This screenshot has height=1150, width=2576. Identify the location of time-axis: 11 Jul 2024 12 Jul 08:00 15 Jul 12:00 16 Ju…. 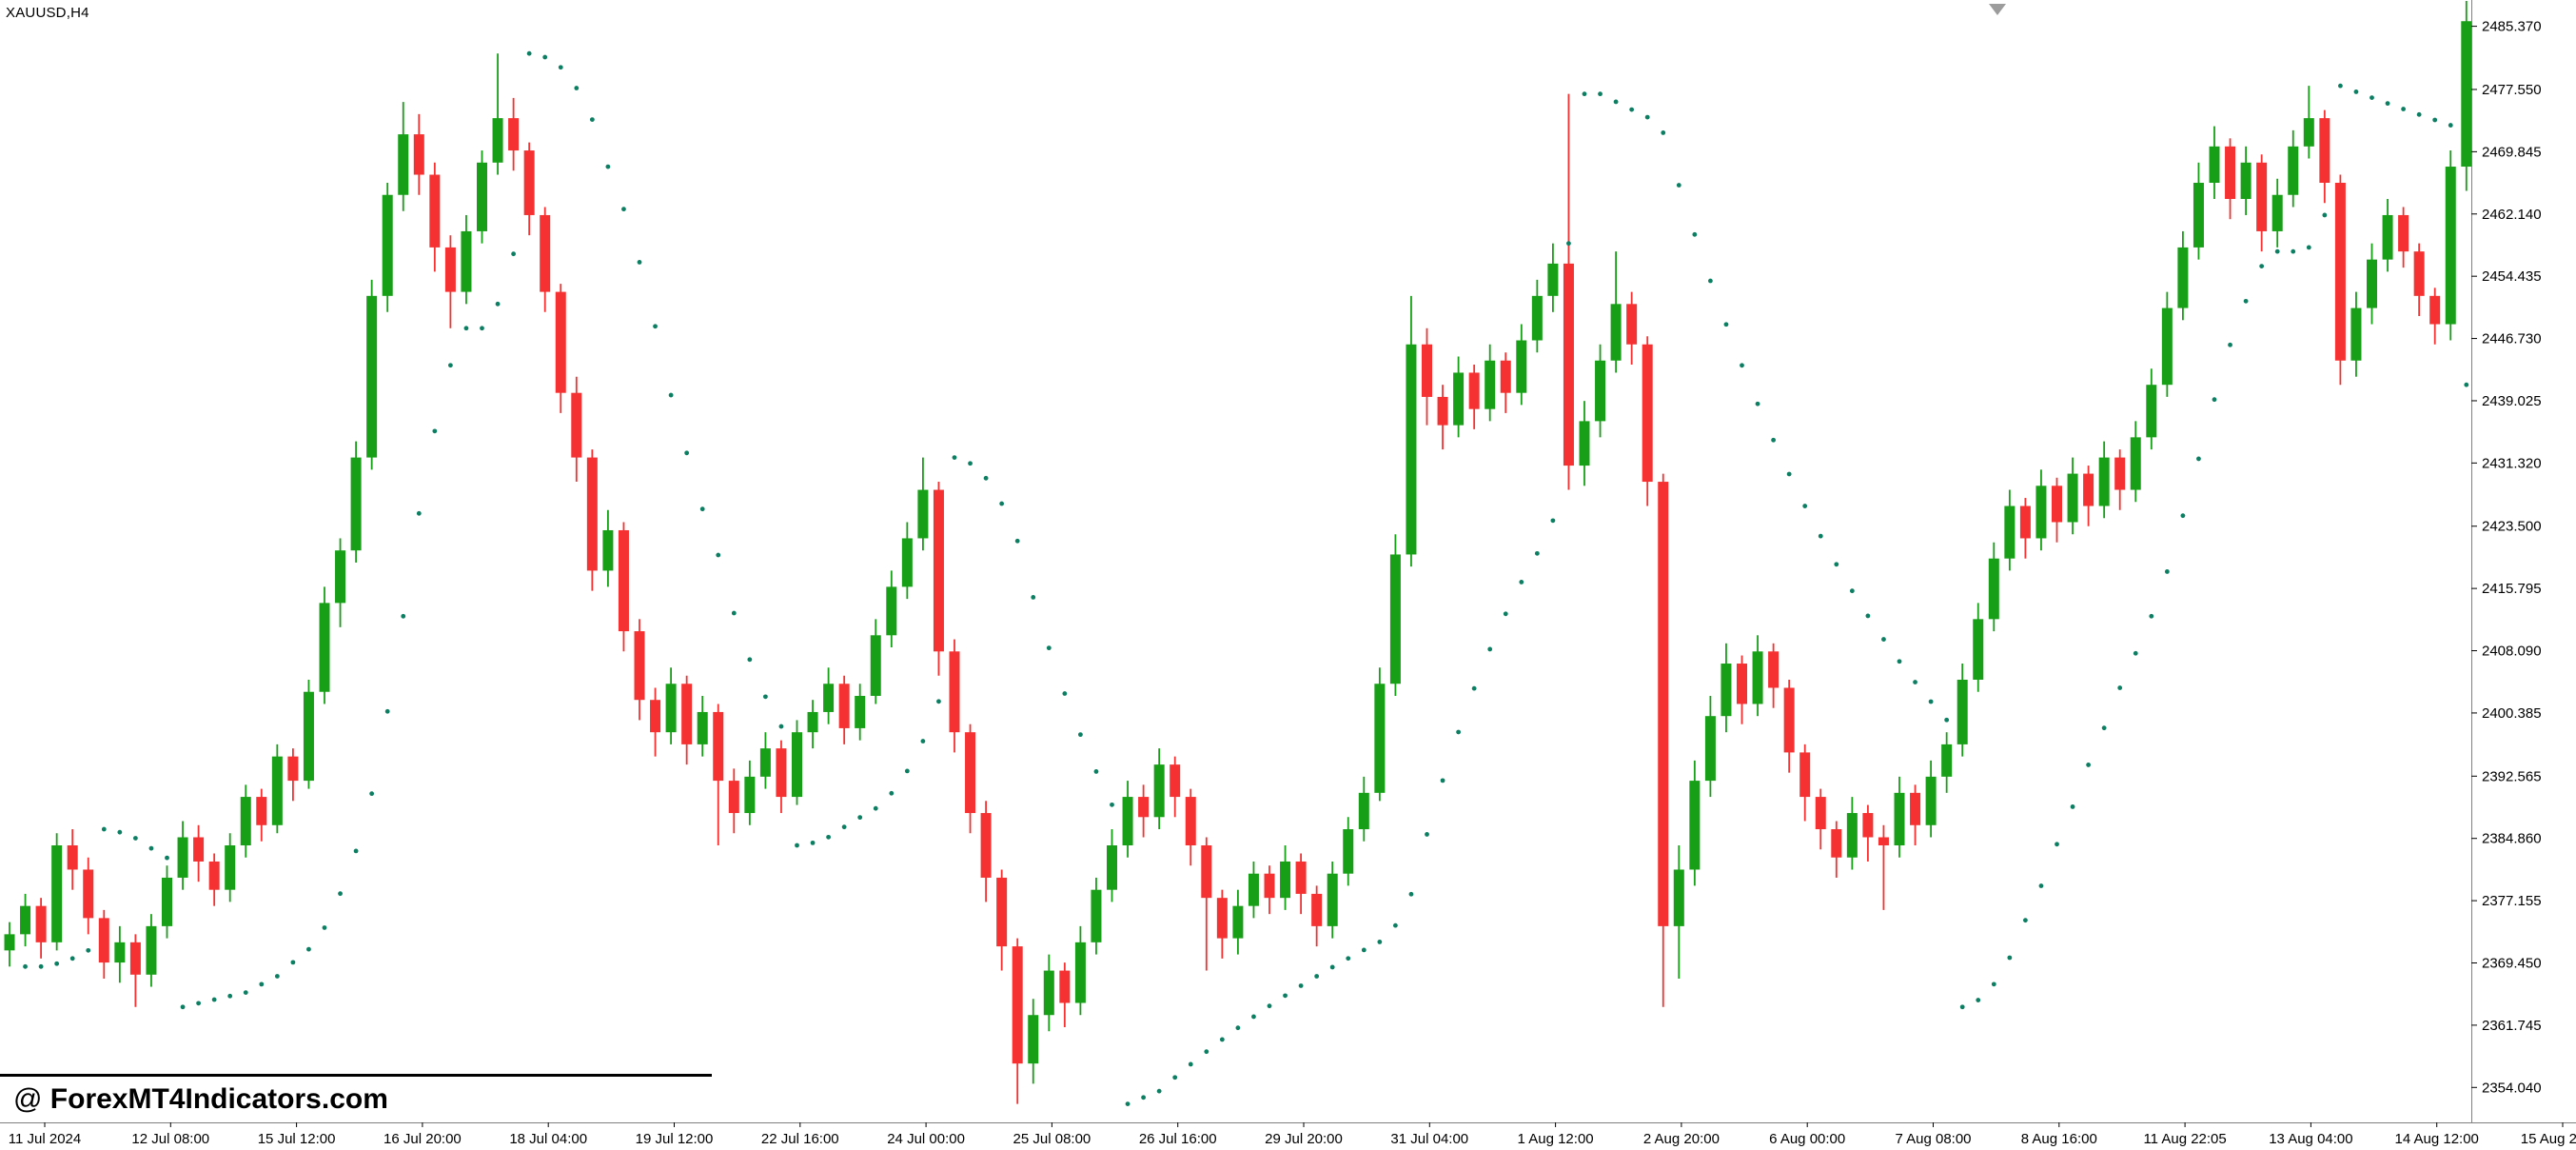
(1288, 1136).